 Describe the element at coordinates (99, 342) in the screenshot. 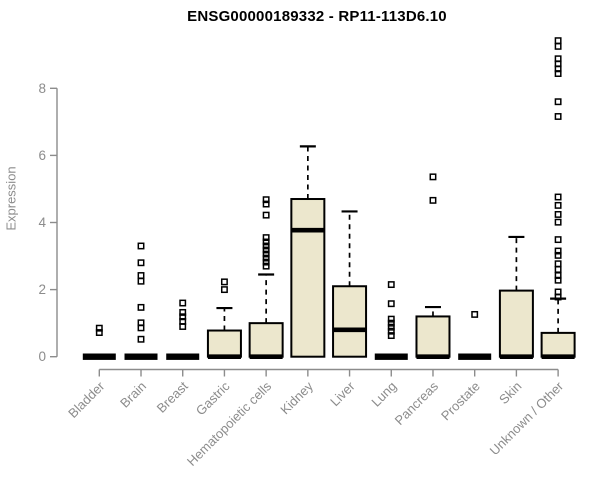

I see `boxplot-bladder` at that location.